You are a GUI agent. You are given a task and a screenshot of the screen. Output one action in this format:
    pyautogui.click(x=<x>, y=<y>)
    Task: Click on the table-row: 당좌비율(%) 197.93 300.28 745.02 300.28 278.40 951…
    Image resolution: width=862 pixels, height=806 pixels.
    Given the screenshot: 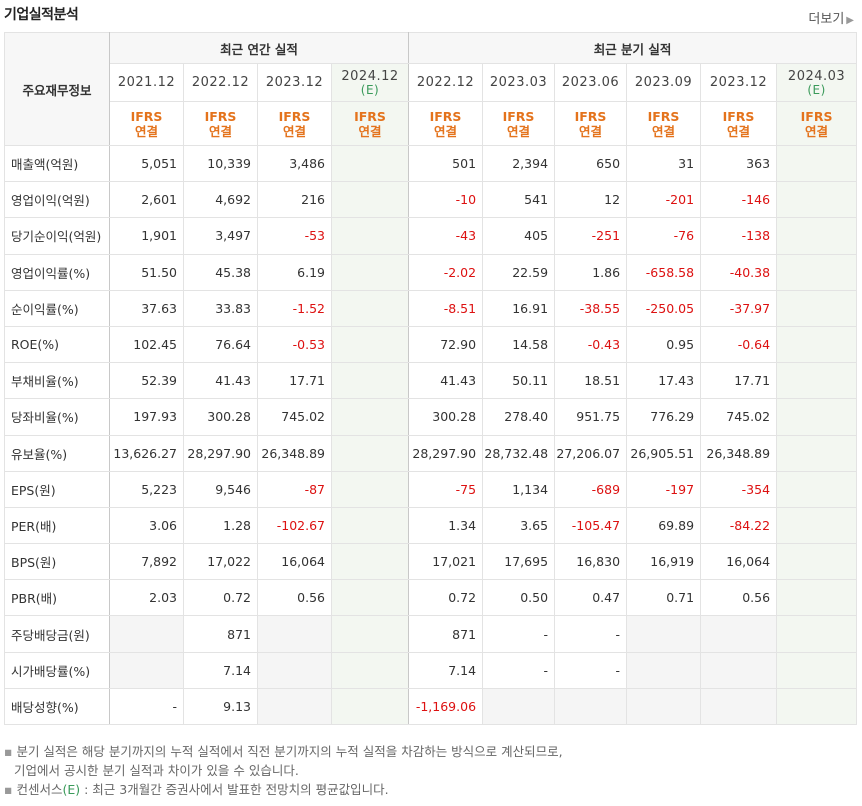 What is the action you would take?
    pyautogui.click(x=431, y=417)
    